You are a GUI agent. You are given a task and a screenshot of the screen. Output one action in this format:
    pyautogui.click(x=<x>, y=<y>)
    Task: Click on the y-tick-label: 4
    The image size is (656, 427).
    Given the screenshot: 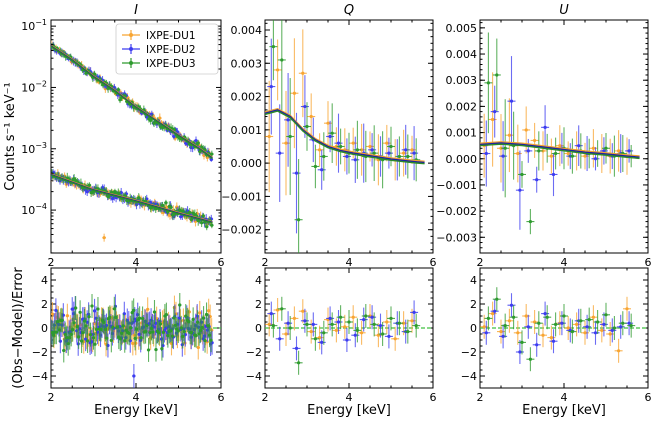 What is the action you would take?
    pyautogui.click(x=44, y=280)
    